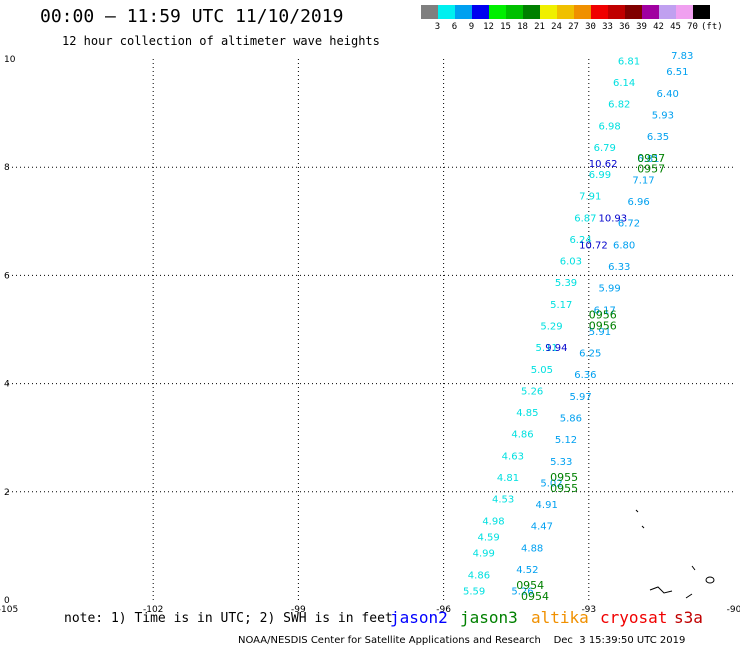  I want to click on data-point-label: 6.72, so click(629, 224).